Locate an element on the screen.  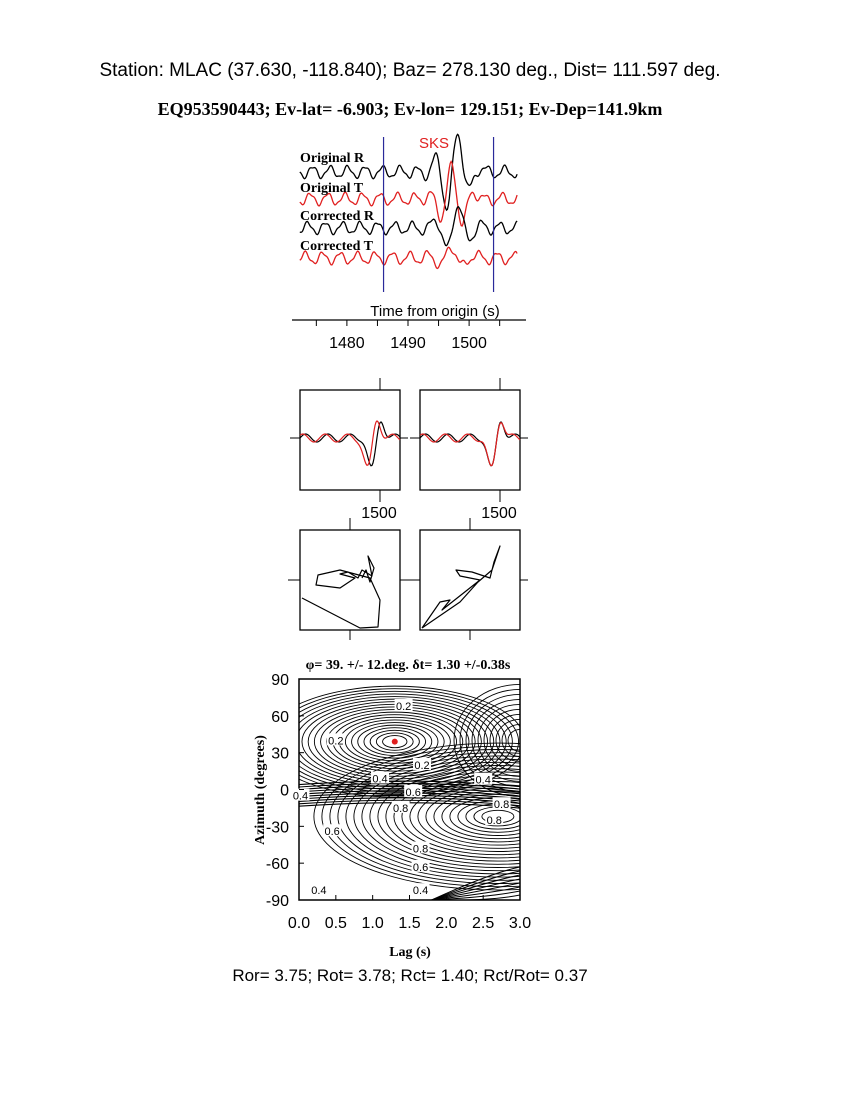
y-tick-label-0: 90 is located at coordinates (280, 680).